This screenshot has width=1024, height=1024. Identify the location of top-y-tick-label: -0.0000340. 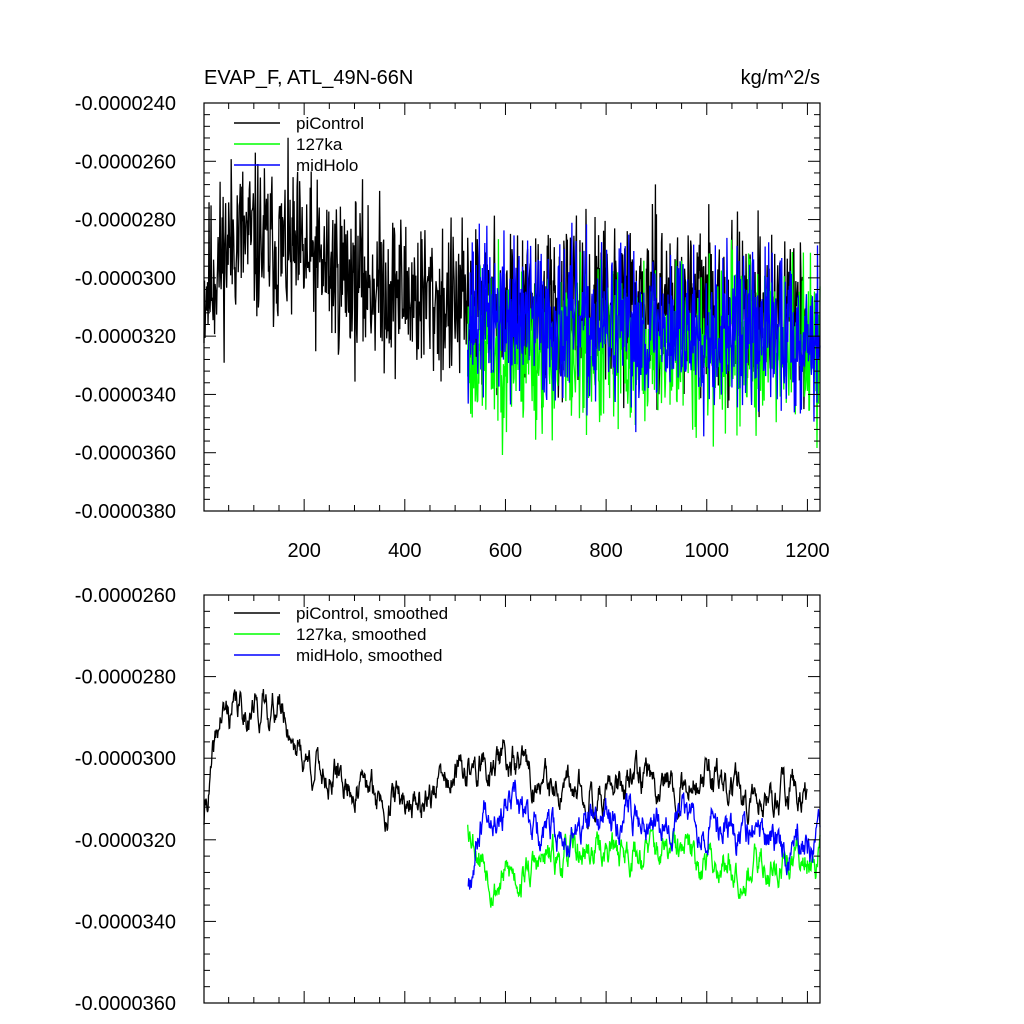
(125, 395).